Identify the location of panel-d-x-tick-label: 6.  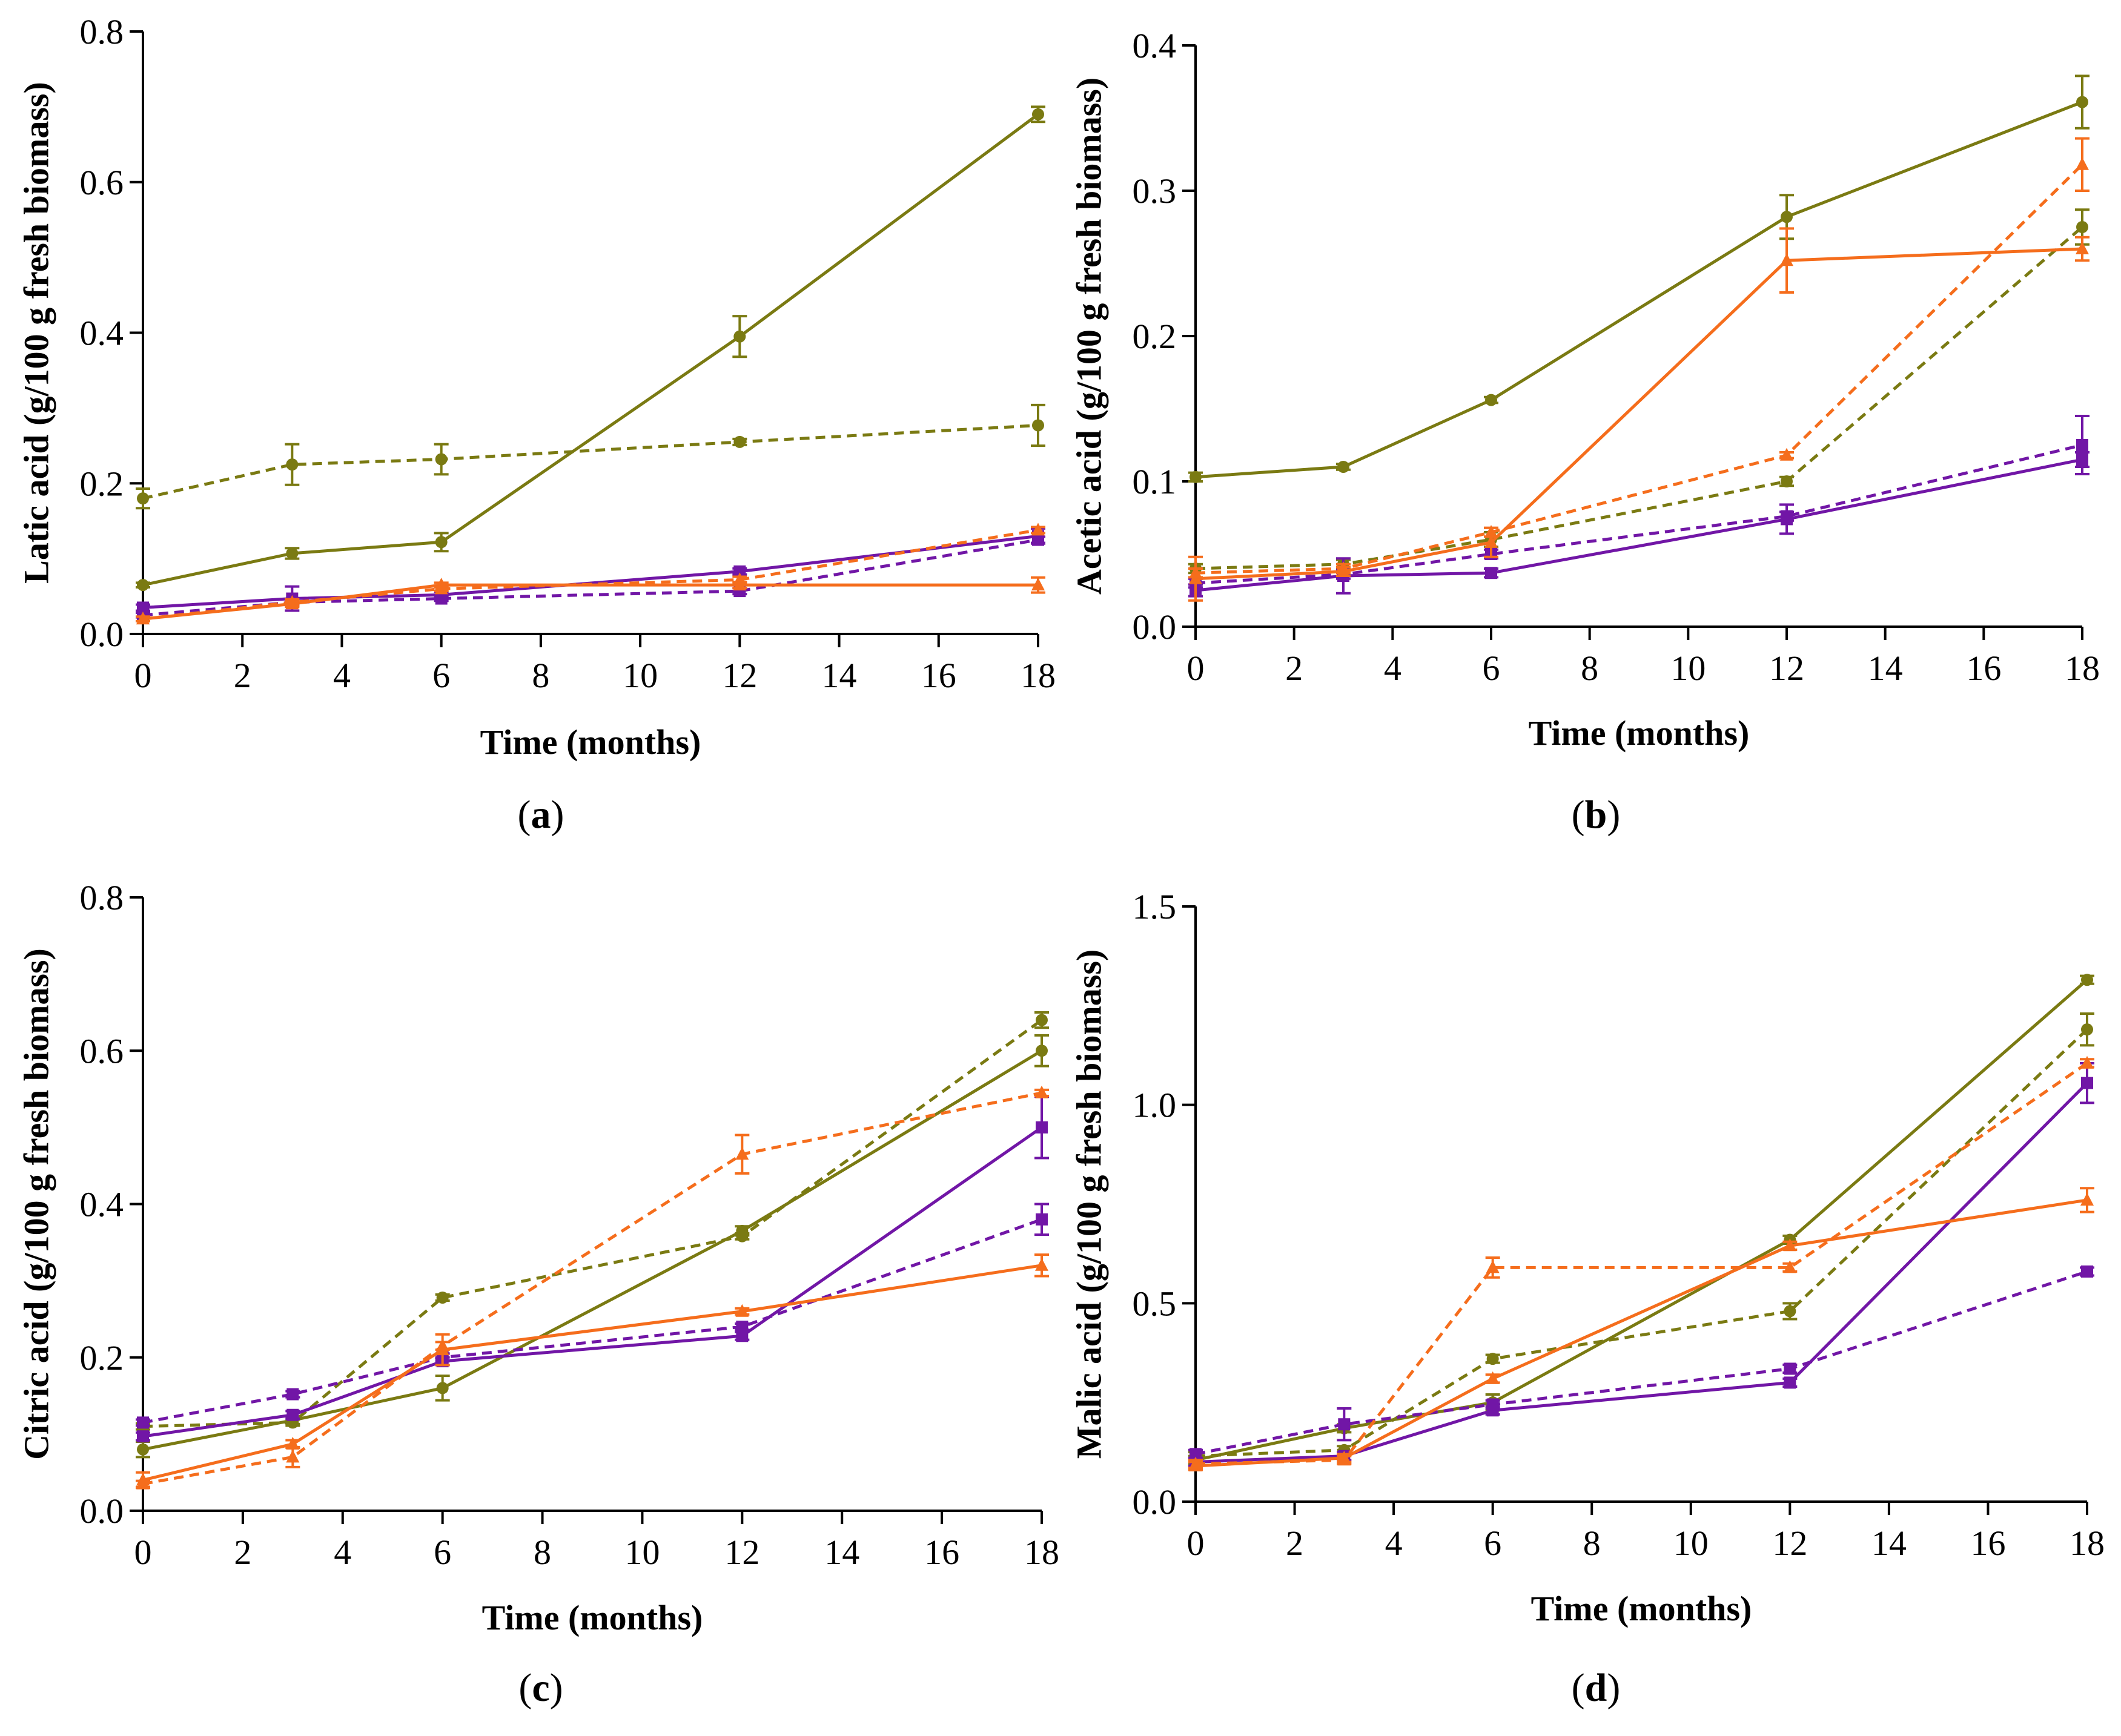
(1492, 1543).